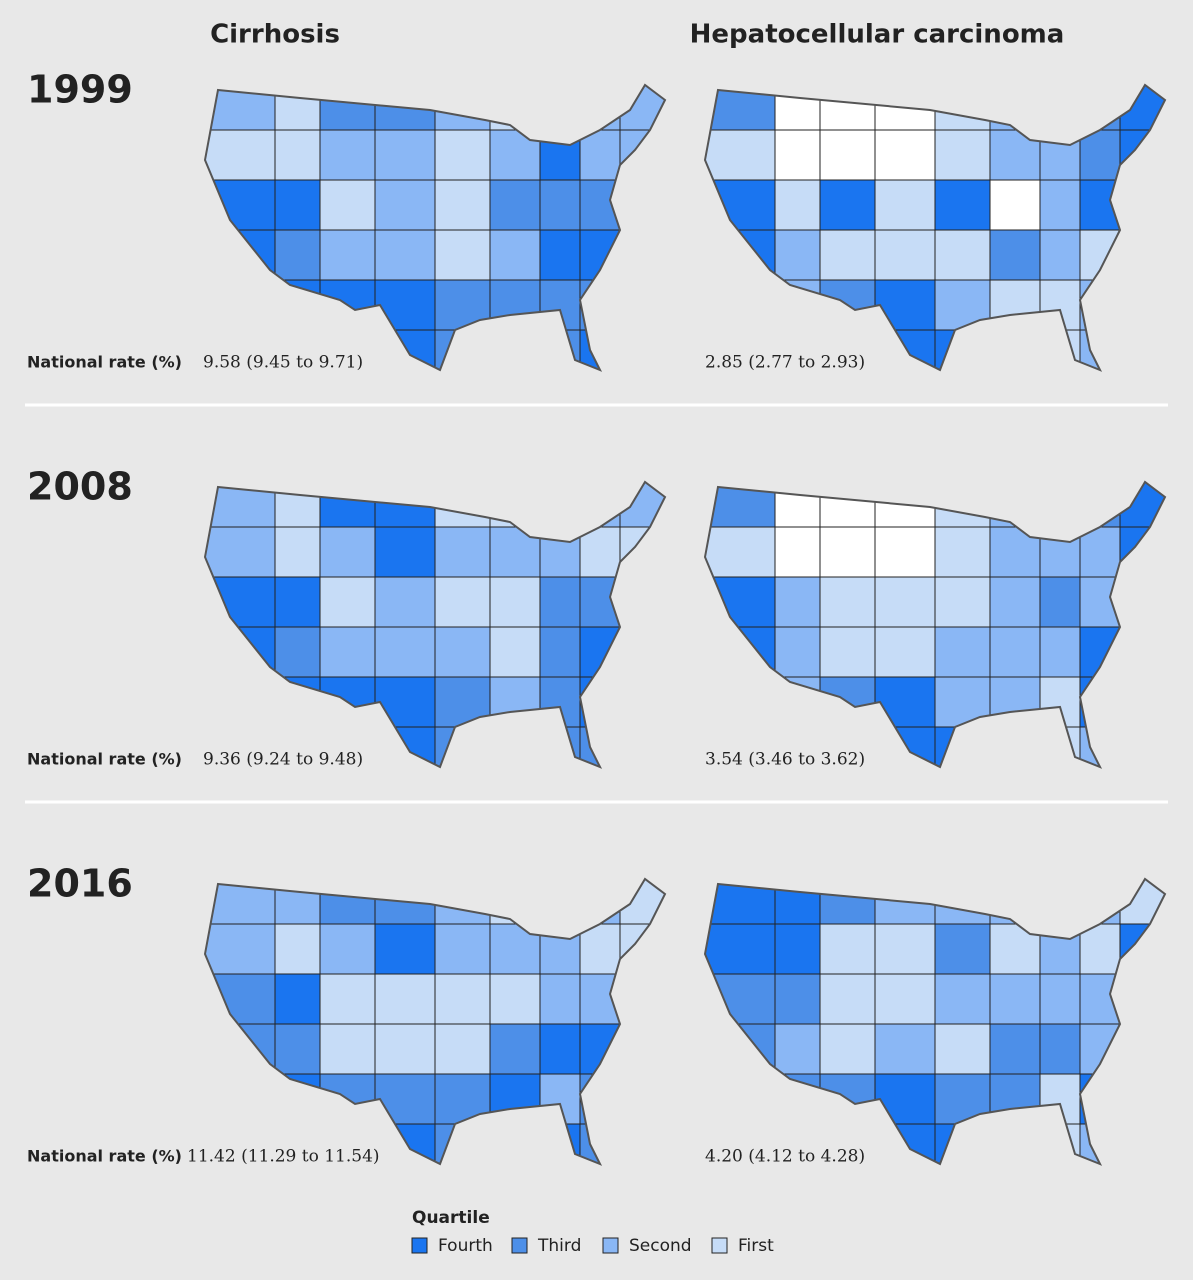 This screenshot has height=1280, width=1193. Describe the element at coordinates (283, 1157) in the screenshot. I see `national-rate: 11.42 (11.29 to 11.54)` at that location.